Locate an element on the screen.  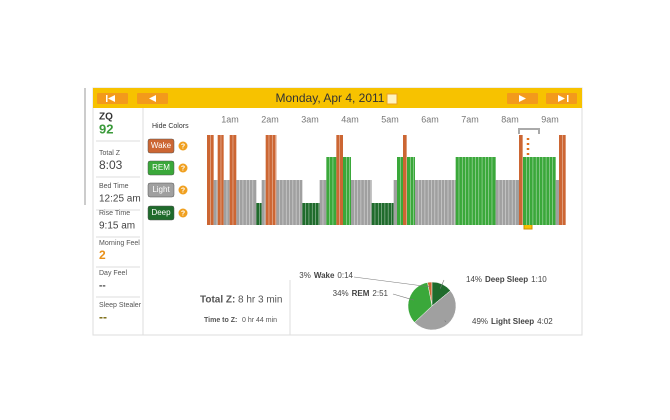
hour-label: 4am is located at coordinates (350, 119).